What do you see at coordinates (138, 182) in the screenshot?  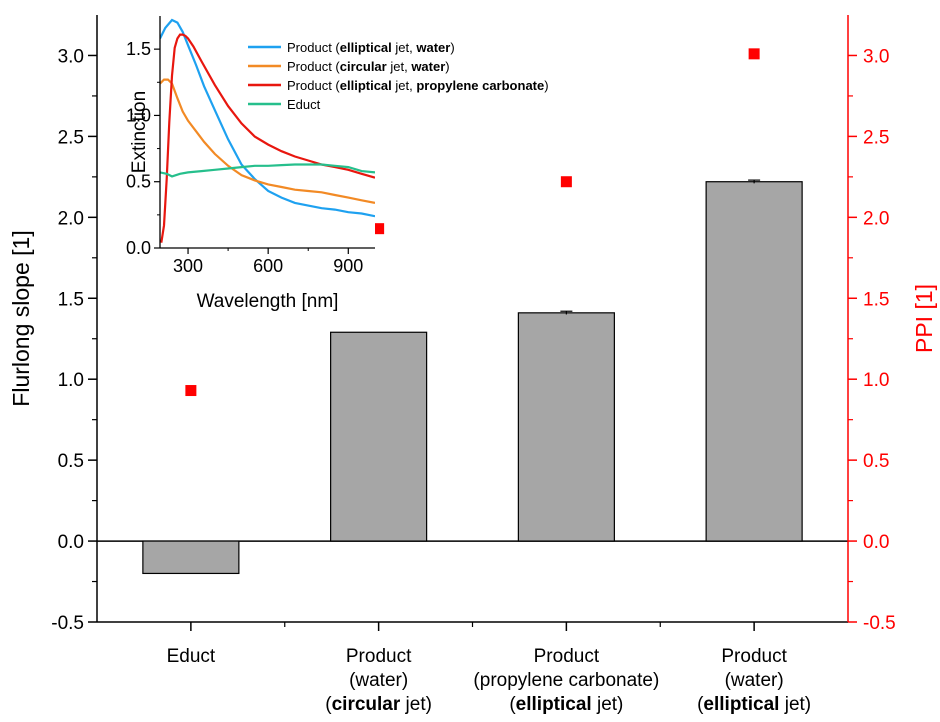 I see `inset-y-tick-label: 0.5` at bounding box center [138, 182].